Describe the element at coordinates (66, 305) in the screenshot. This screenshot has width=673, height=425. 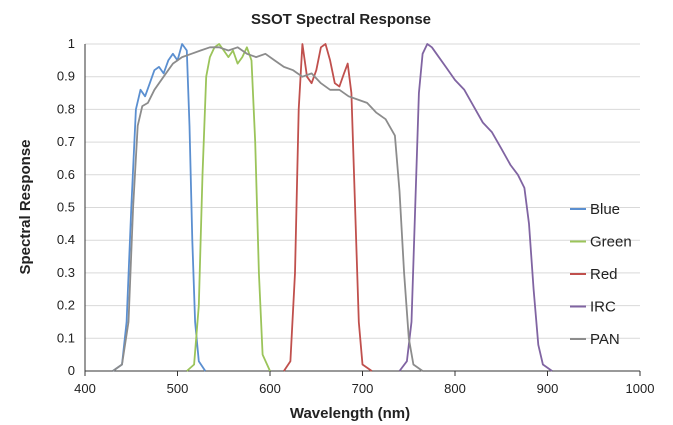
I see `y-tick-label: 0.2` at that location.